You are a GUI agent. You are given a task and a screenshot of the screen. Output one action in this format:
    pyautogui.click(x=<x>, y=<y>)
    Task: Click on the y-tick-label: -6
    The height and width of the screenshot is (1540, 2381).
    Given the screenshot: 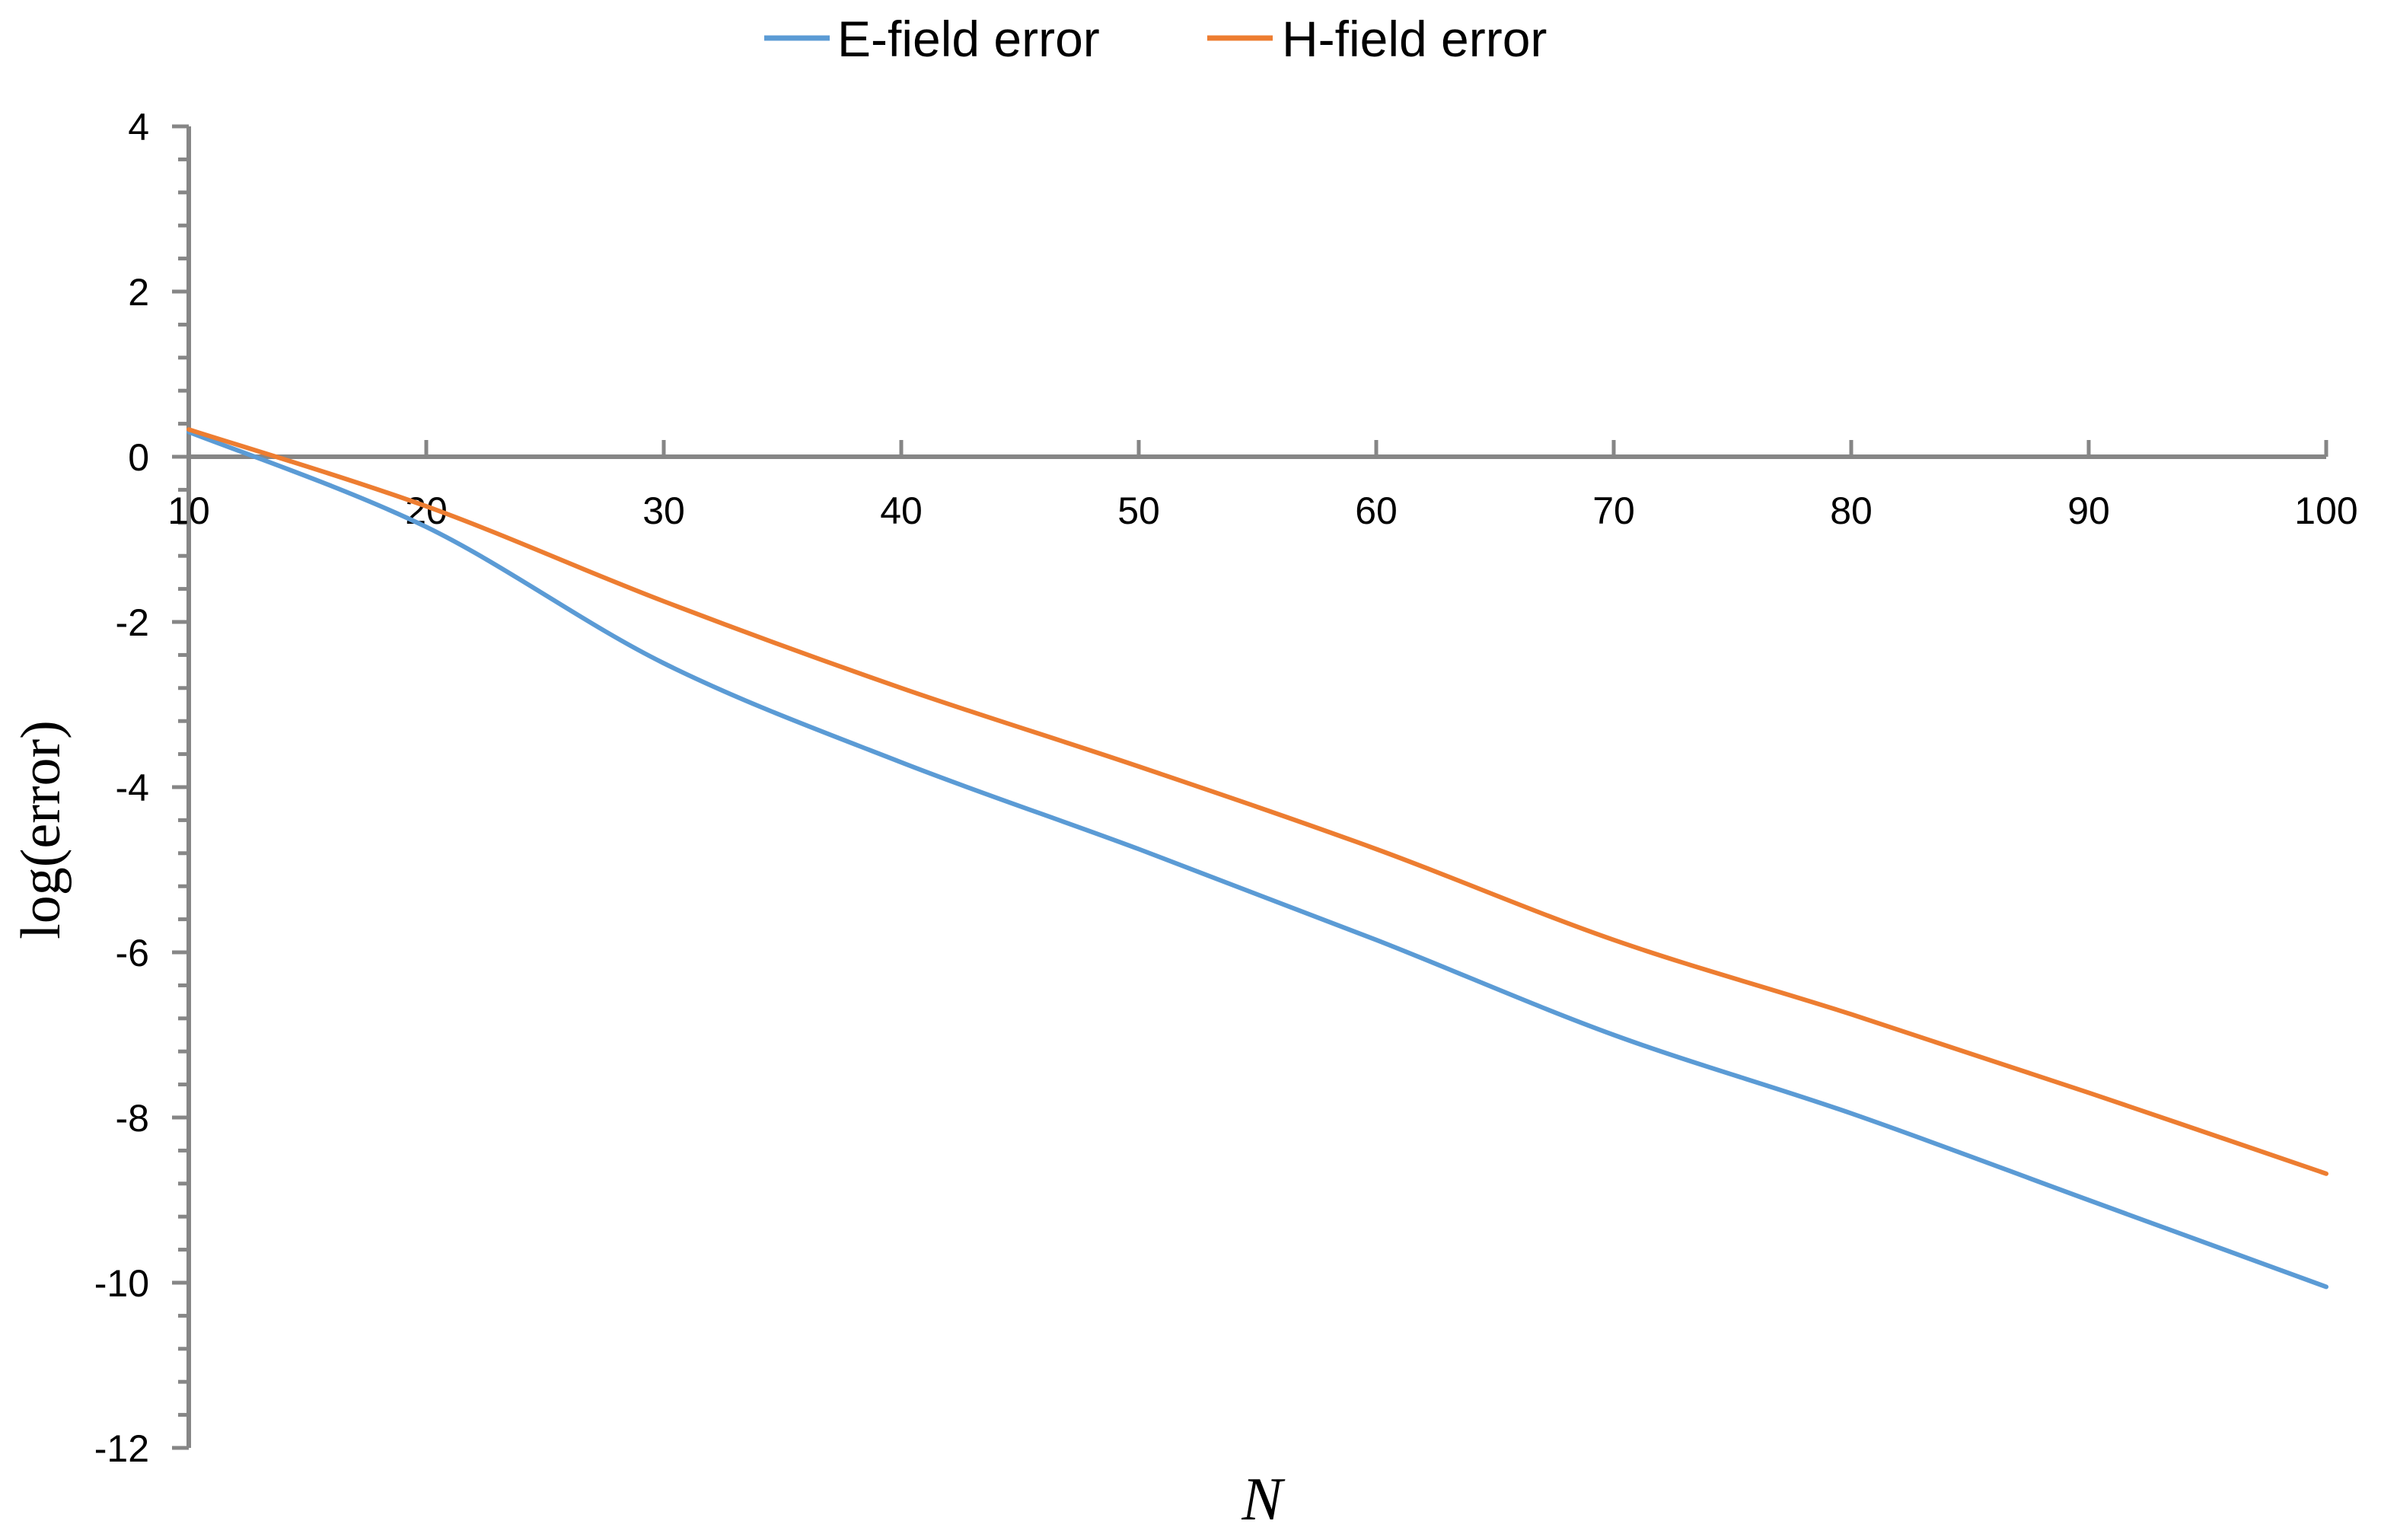 What is the action you would take?
    pyautogui.click(x=132, y=953)
    